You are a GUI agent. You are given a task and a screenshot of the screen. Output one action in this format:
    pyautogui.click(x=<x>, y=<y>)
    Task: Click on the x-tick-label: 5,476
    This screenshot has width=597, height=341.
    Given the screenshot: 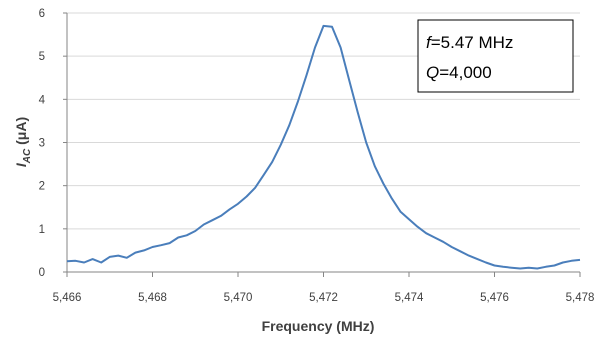 What is the action you would take?
    pyautogui.click(x=494, y=298)
    